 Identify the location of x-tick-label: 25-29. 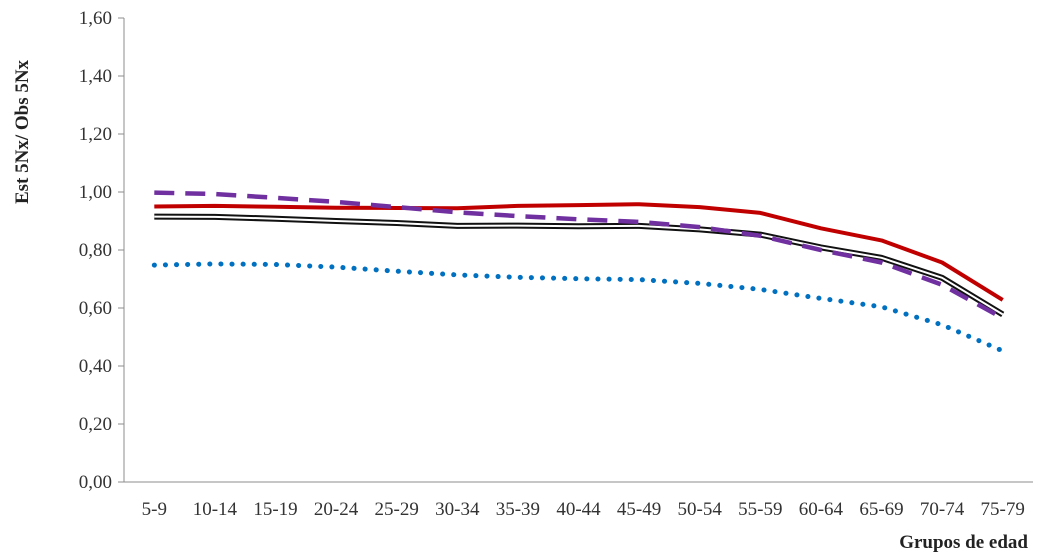
(397, 509).